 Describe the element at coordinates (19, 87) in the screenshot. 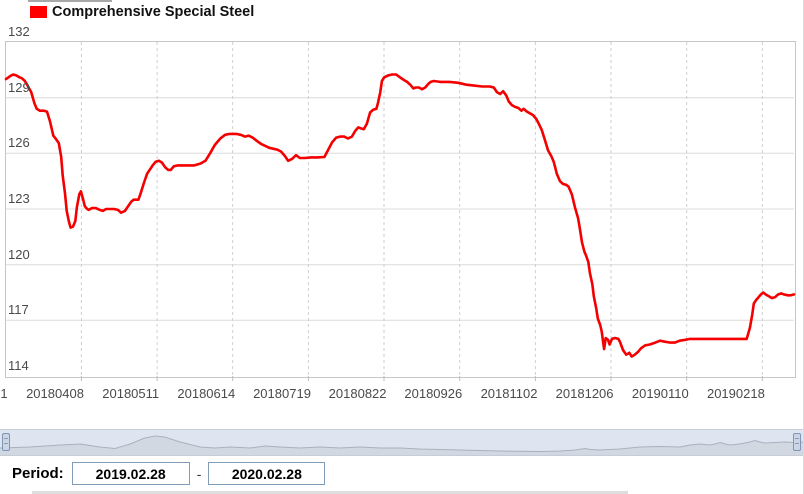

I see `y-tick-label-129: 129` at that location.